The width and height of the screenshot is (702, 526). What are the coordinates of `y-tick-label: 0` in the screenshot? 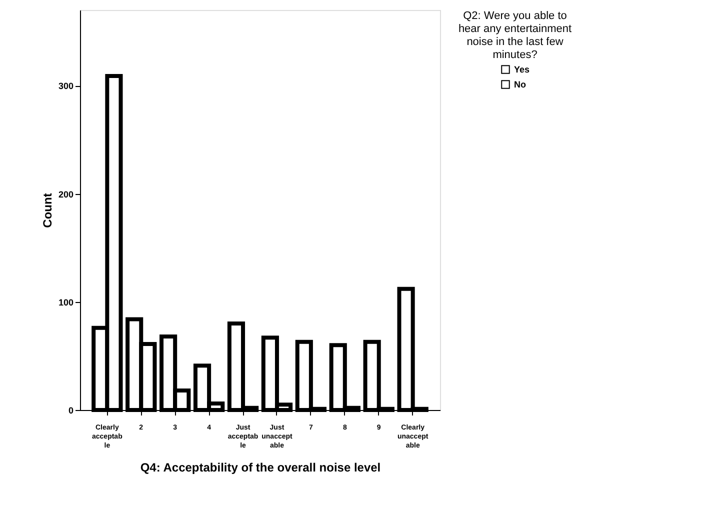 It's located at (71, 411).